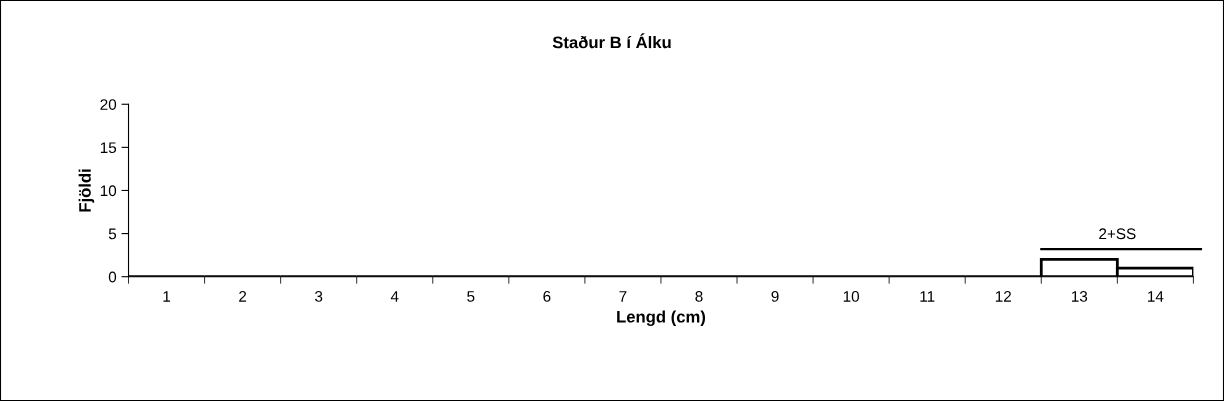  Describe the element at coordinates (775, 296) in the screenshot. I see `x-tick-label: 9` at that location.